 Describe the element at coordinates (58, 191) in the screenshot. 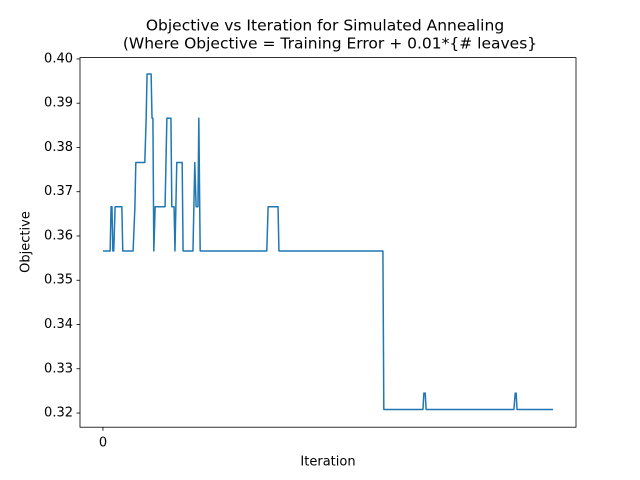

I see `y-tick-label: 0.37` at that location.